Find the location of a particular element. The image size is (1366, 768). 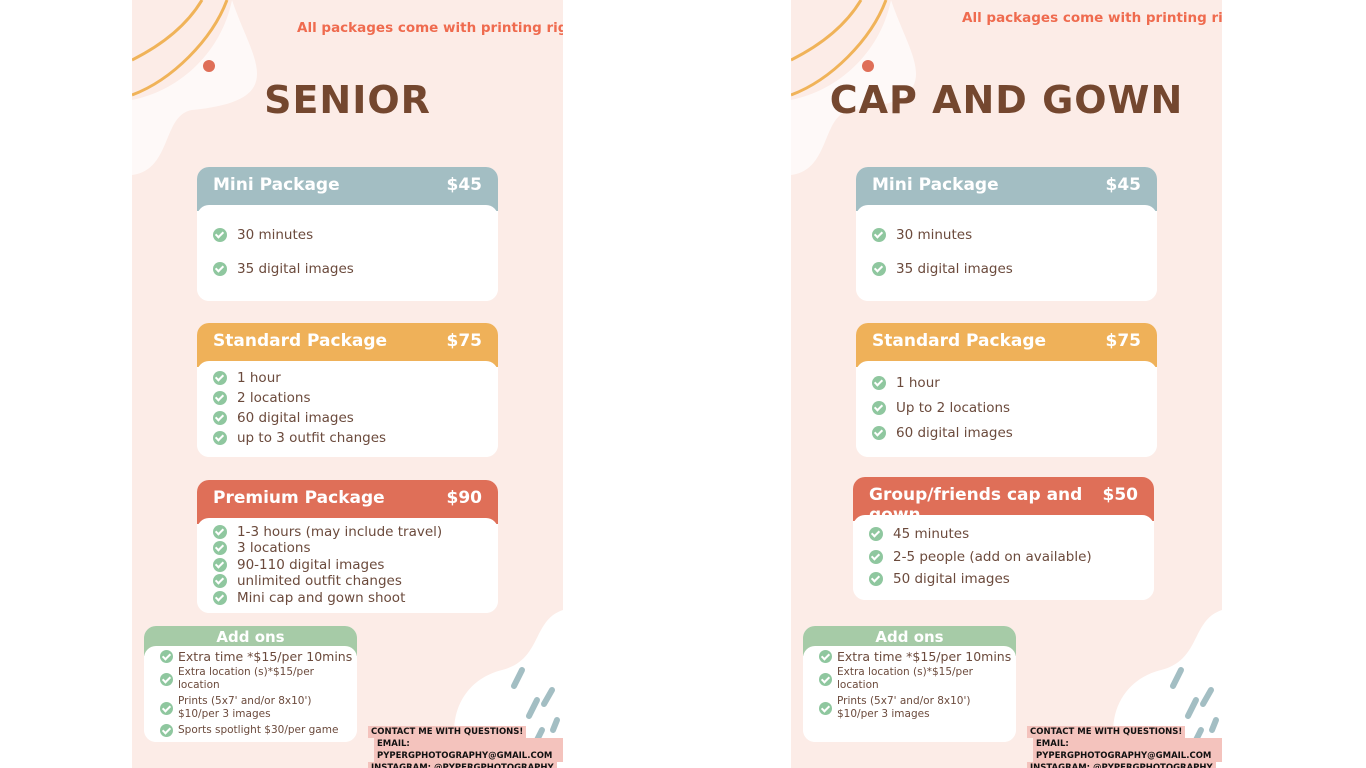

feature: 90-110 digital images is located at coordinates (355, 564).